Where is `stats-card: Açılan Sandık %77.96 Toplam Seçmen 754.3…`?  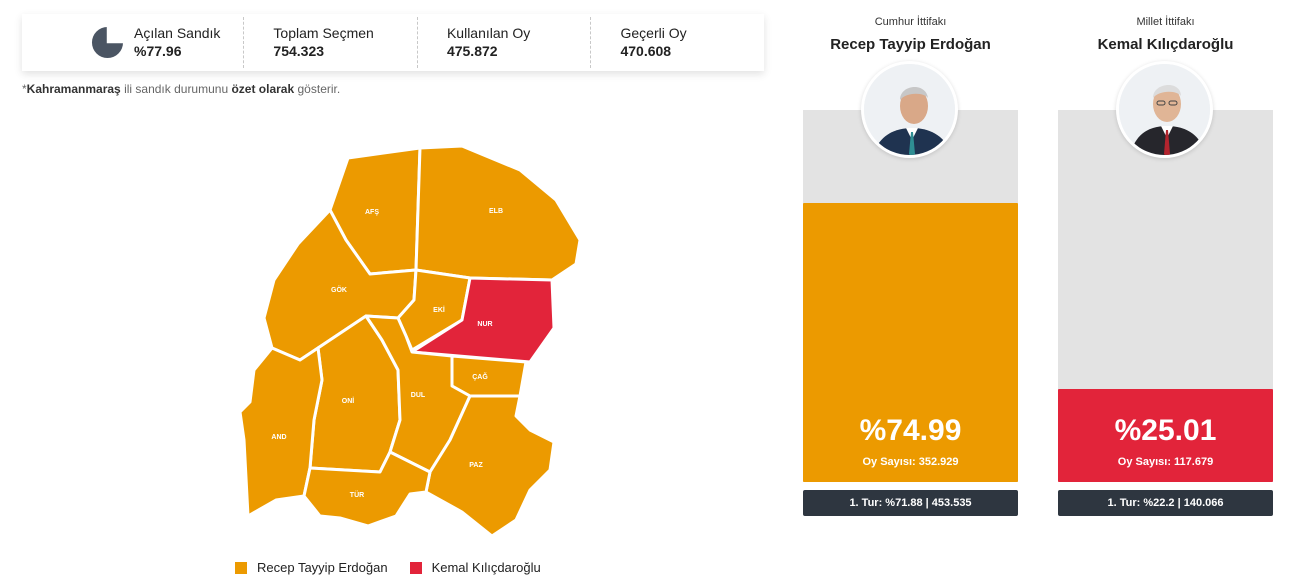 stats-card: Açılan Sandık %77.96 Toplam Seçmen 754.3… is located at coordinates (393, 42).